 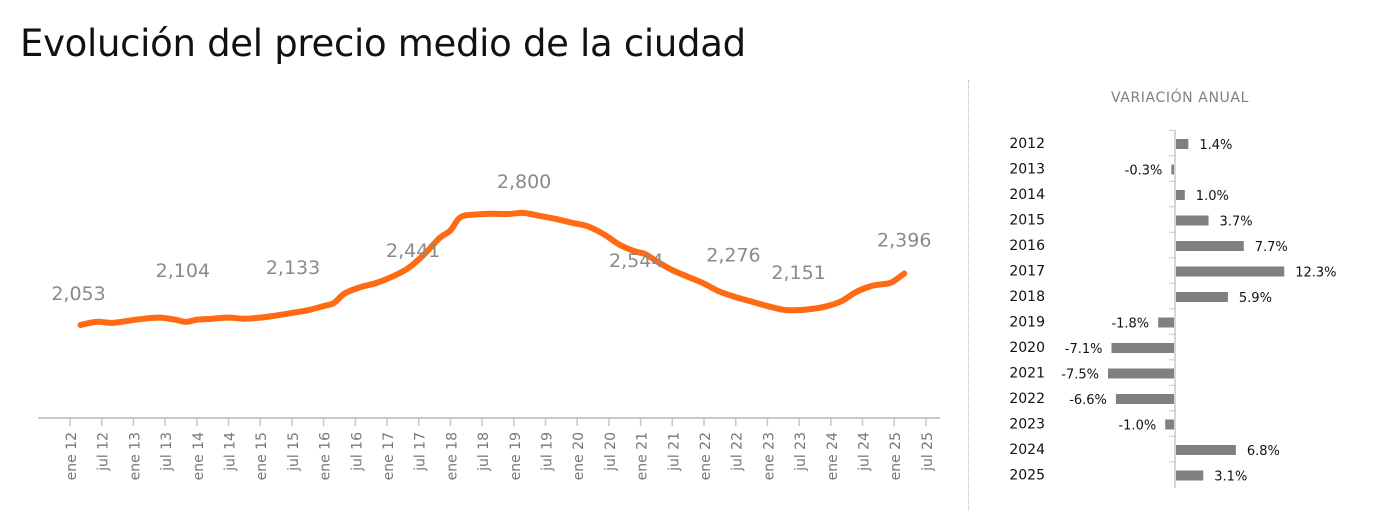 What do you see at coordinates (1255, 298) in the screenshot?
I see `value-label: 5.9%` at bounding box center [1255, 298].